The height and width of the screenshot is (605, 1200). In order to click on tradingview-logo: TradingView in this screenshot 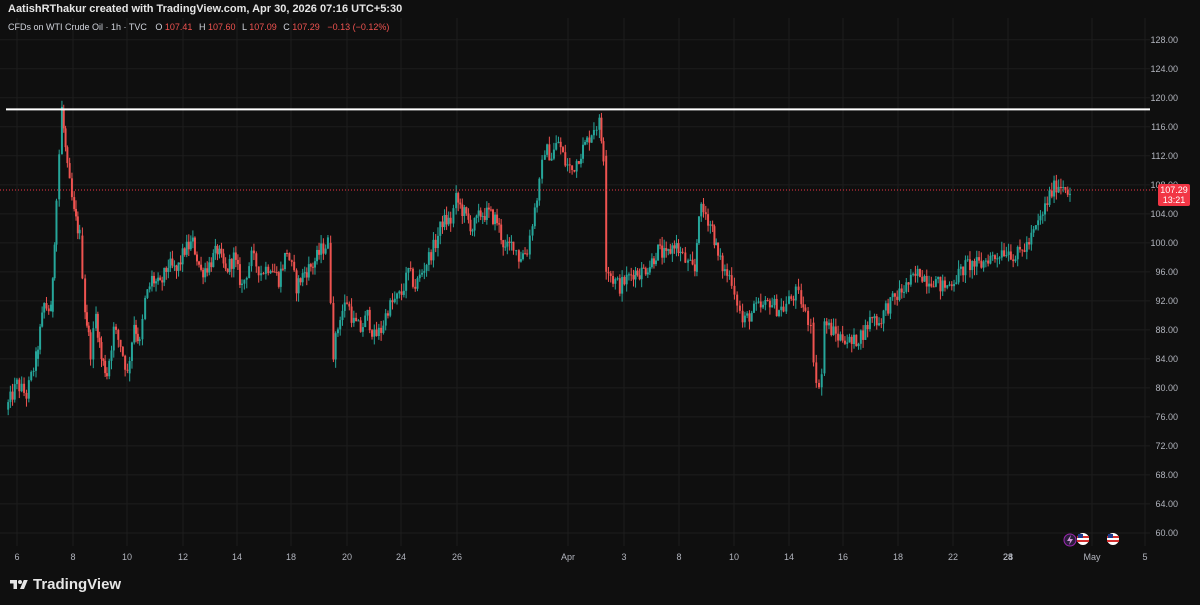, I will do `click(65, 584)`.